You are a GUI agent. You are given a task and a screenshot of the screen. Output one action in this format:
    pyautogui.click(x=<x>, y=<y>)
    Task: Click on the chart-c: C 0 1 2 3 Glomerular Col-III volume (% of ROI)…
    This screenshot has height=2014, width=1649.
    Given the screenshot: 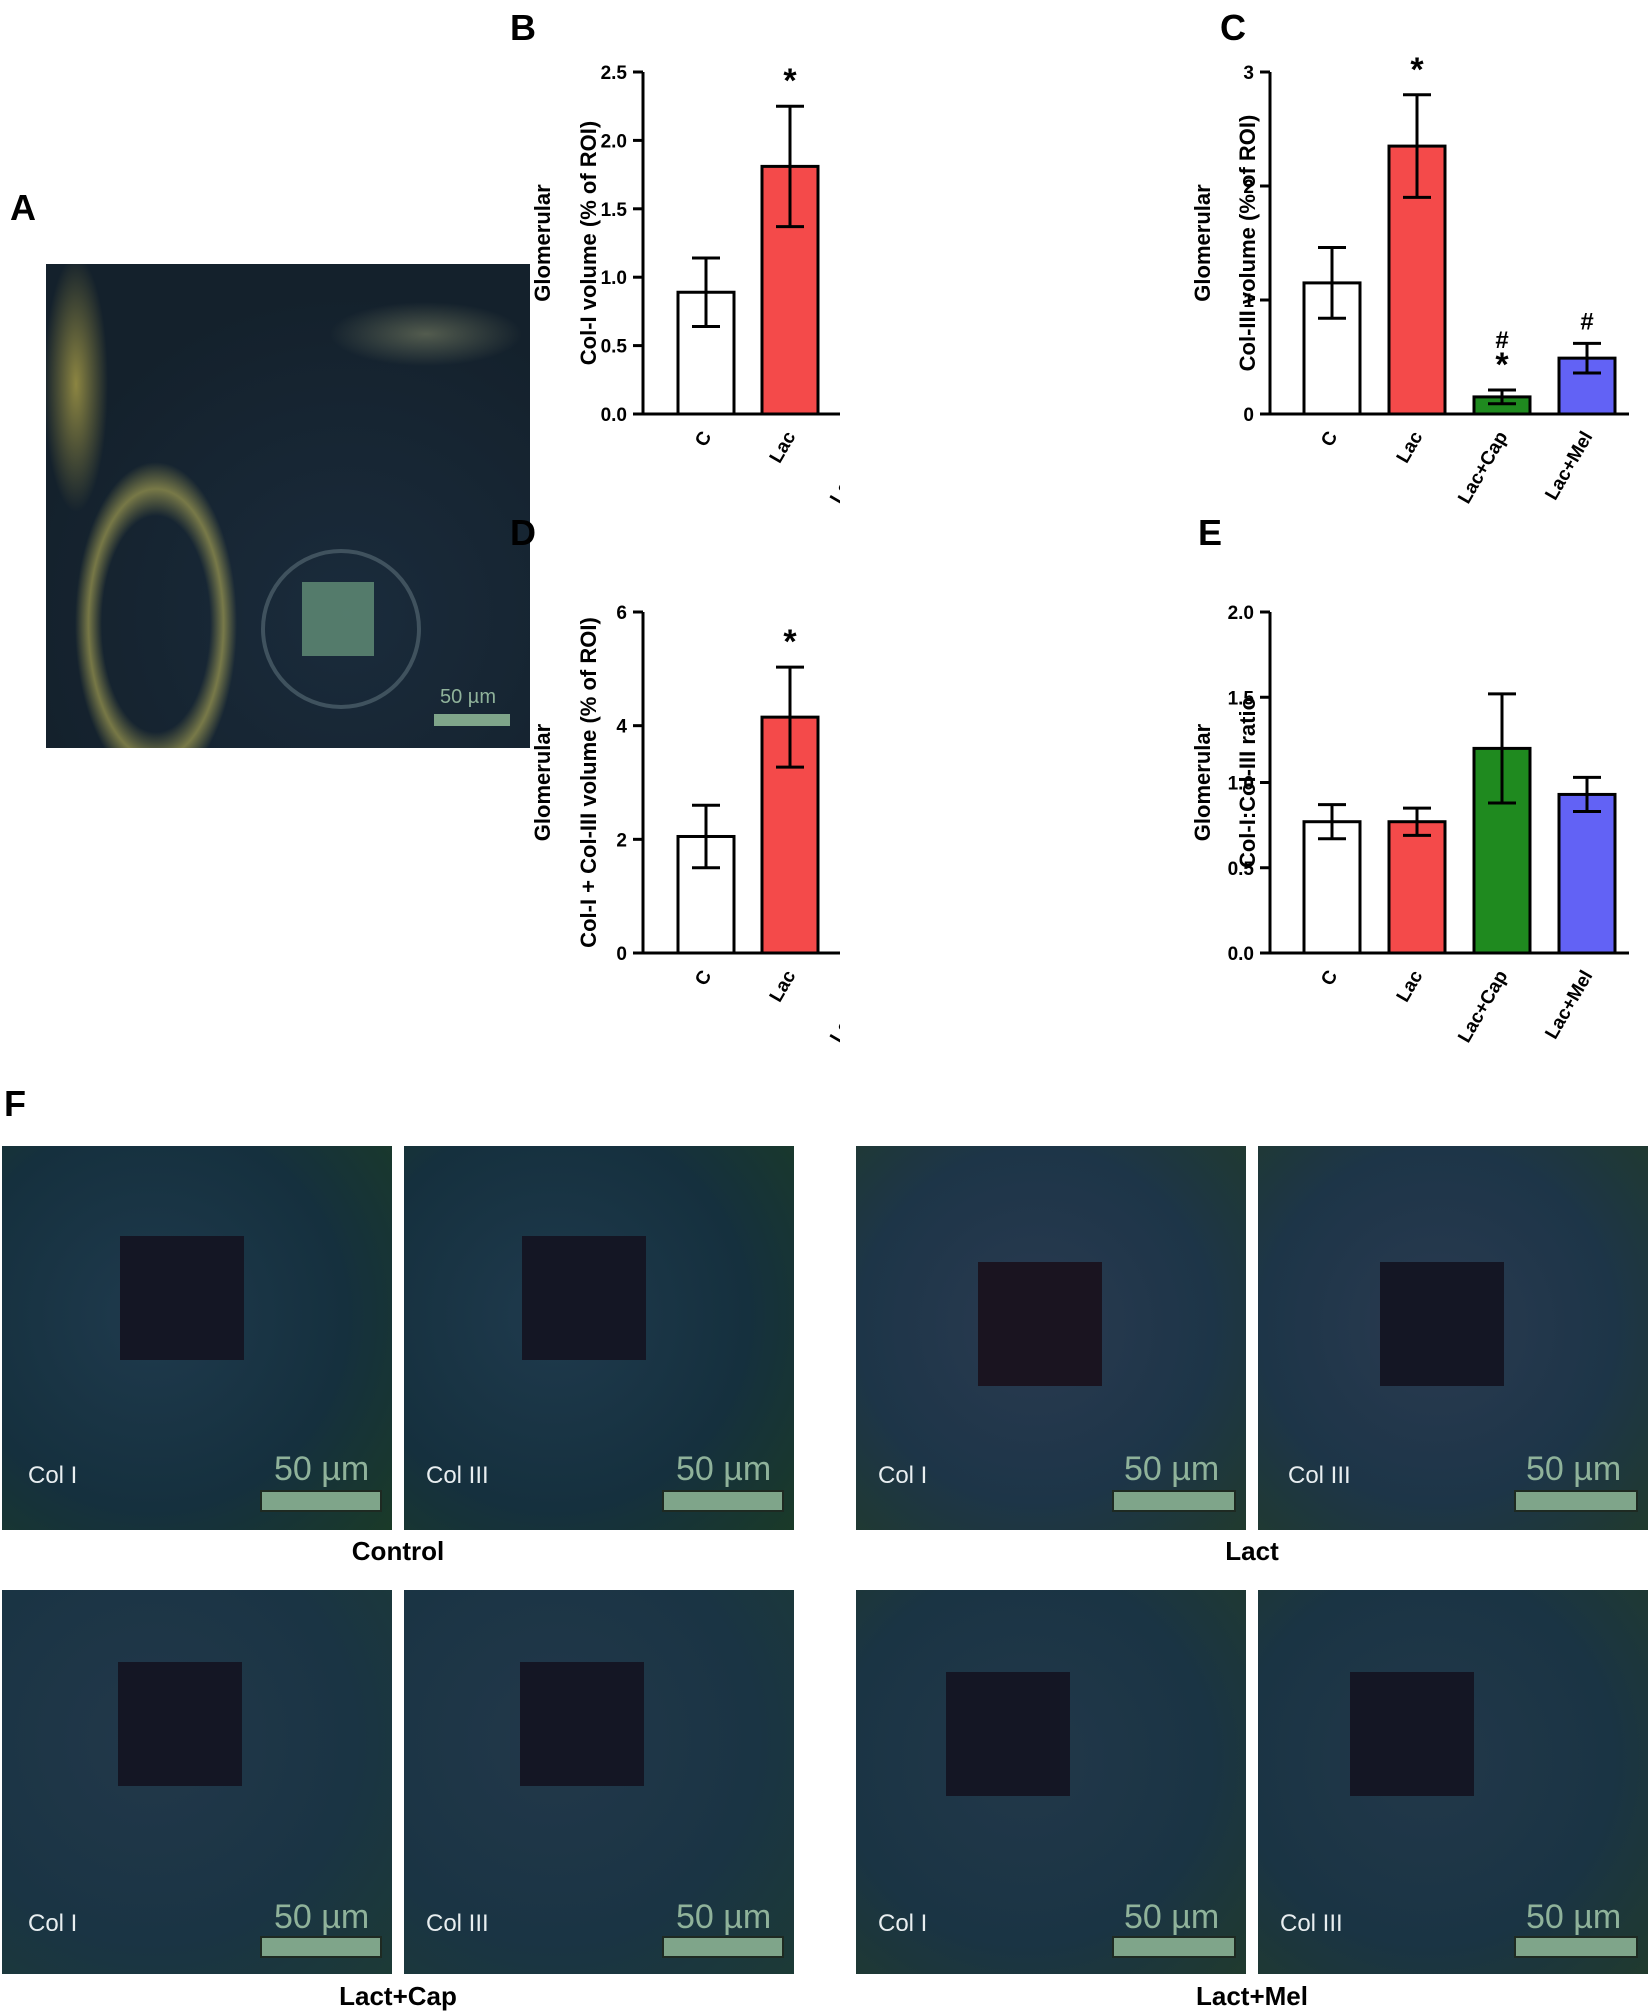 What is the action you would take?
    pyautogui.click(x=1409, y=257)
    